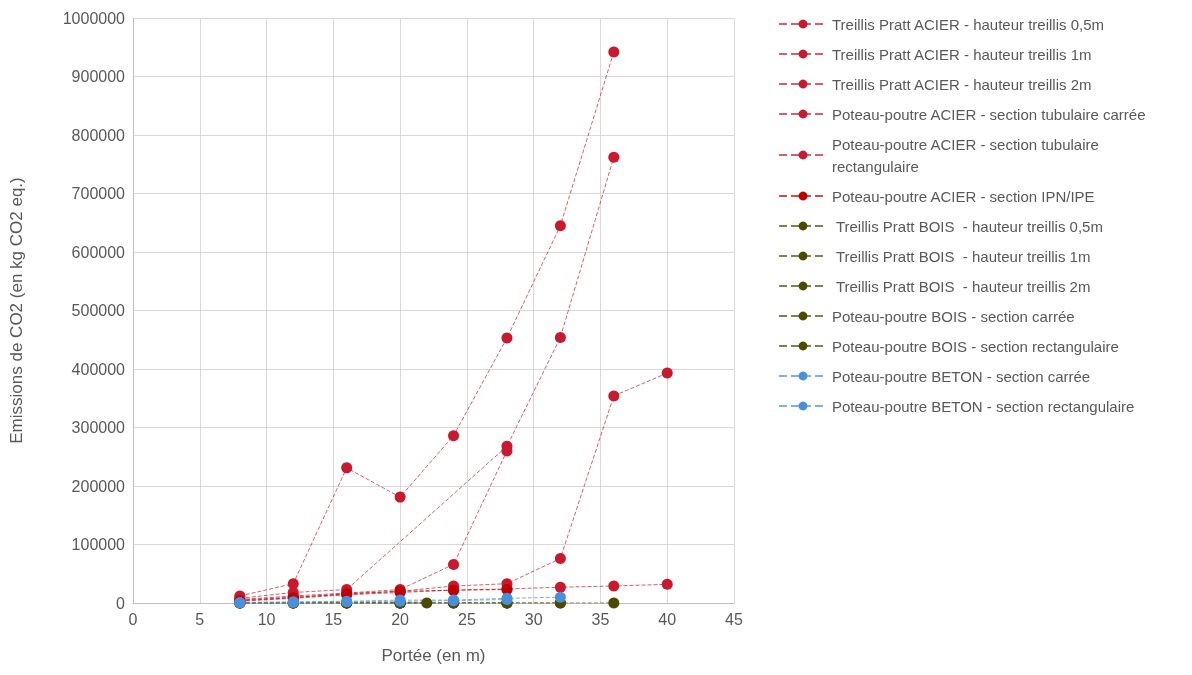  Describe the element at coordinates (98, 135) in the screenshot. I see `y-tick-label: 800000` at that location.